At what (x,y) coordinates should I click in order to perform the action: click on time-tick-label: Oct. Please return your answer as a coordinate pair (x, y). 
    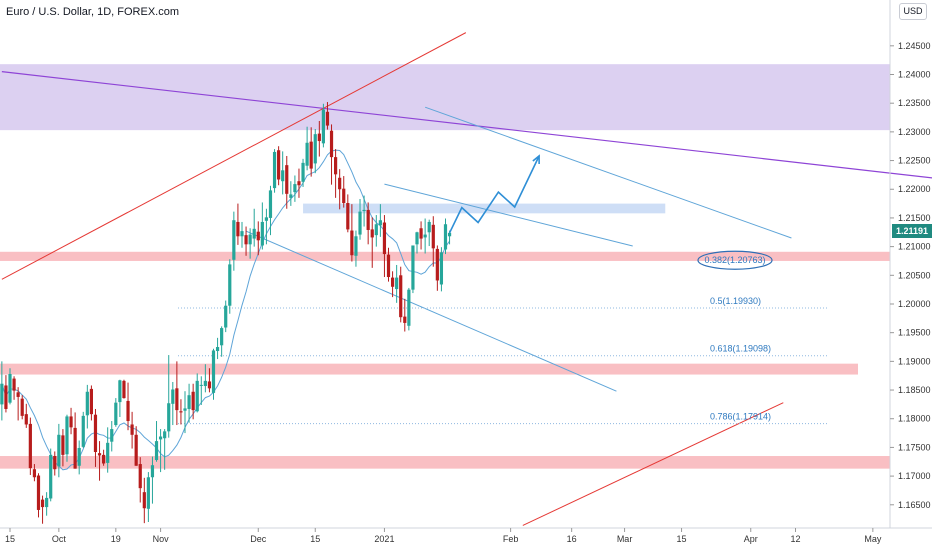
    Looking at the image, I should click on (59, 539).